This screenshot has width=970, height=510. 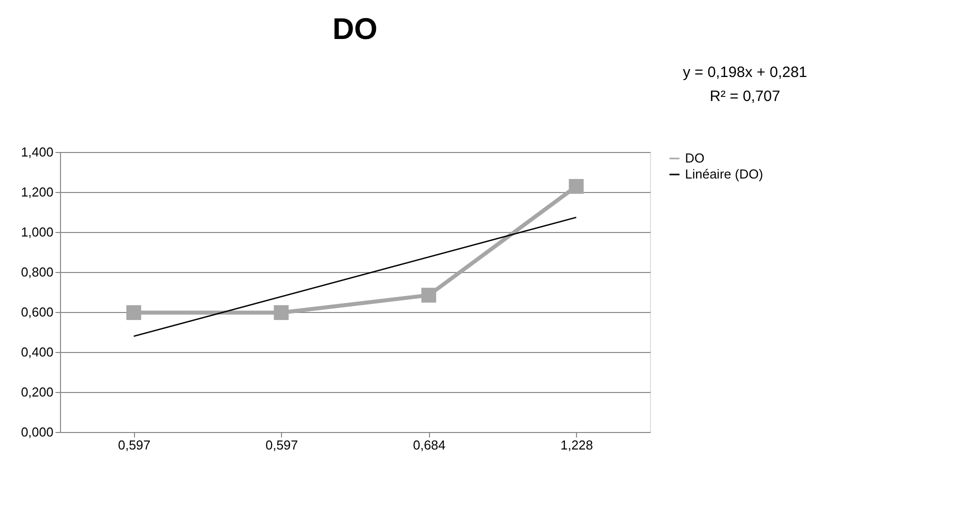 I want to click on y-tick-label: 1,200, so click(x=37, y=192).